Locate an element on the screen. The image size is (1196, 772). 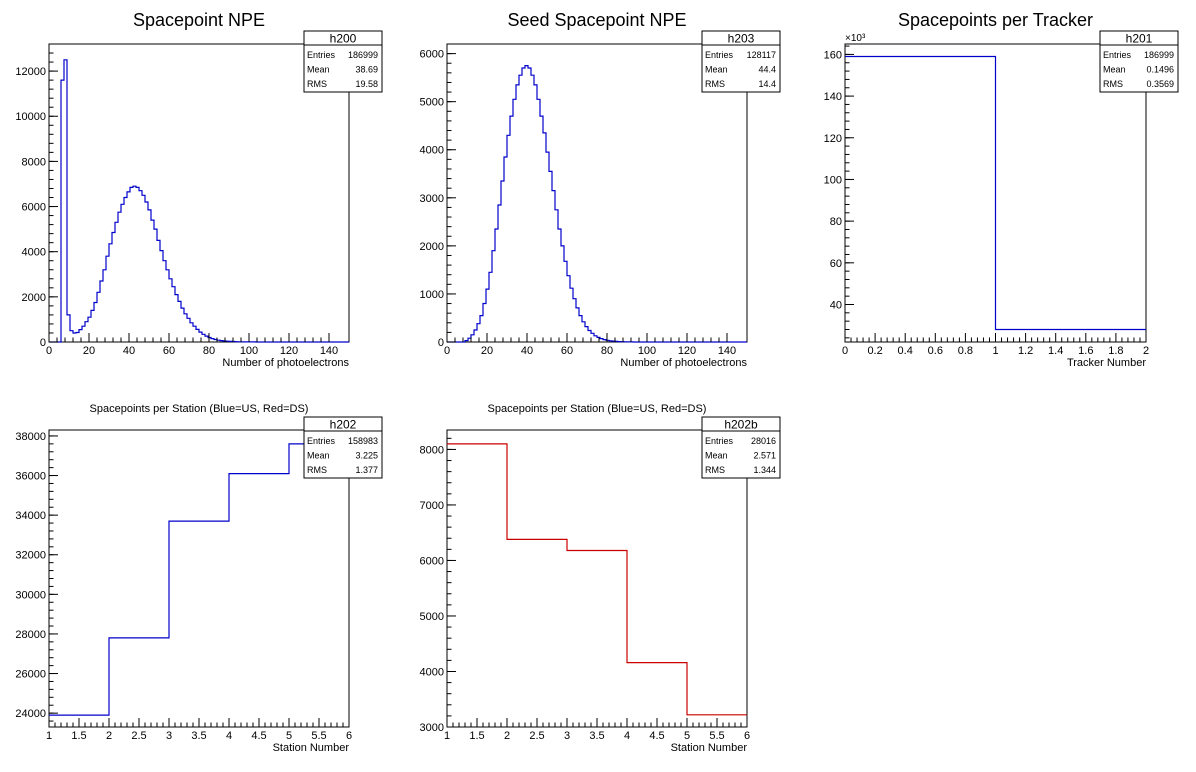
x-tick-label: 0.4 is located at coordinates (905, 351).